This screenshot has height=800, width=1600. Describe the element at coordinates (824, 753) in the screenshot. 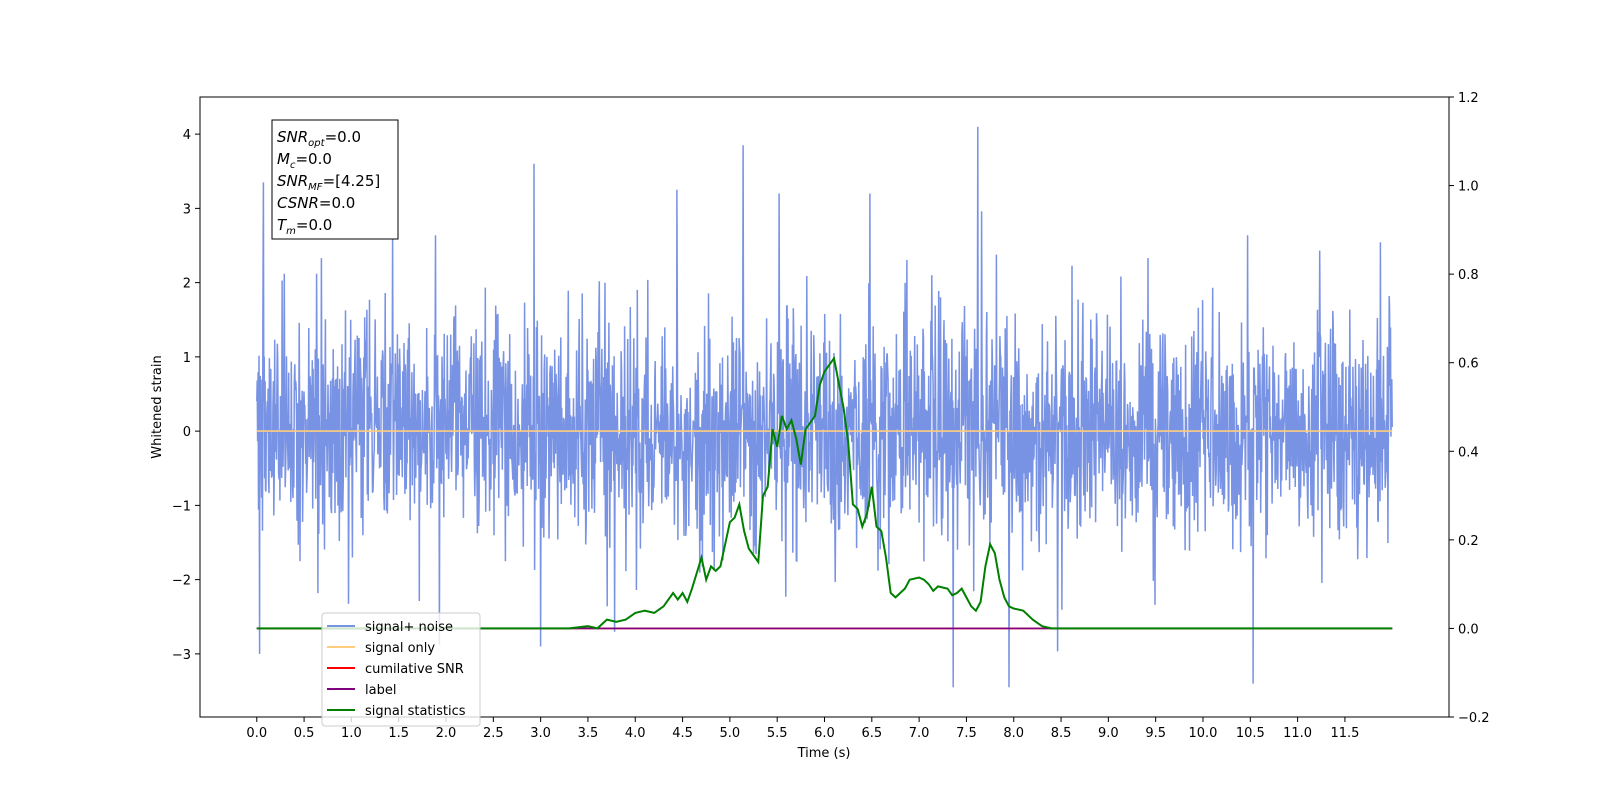

I see `x-axis-label: Time (s)` at that location.